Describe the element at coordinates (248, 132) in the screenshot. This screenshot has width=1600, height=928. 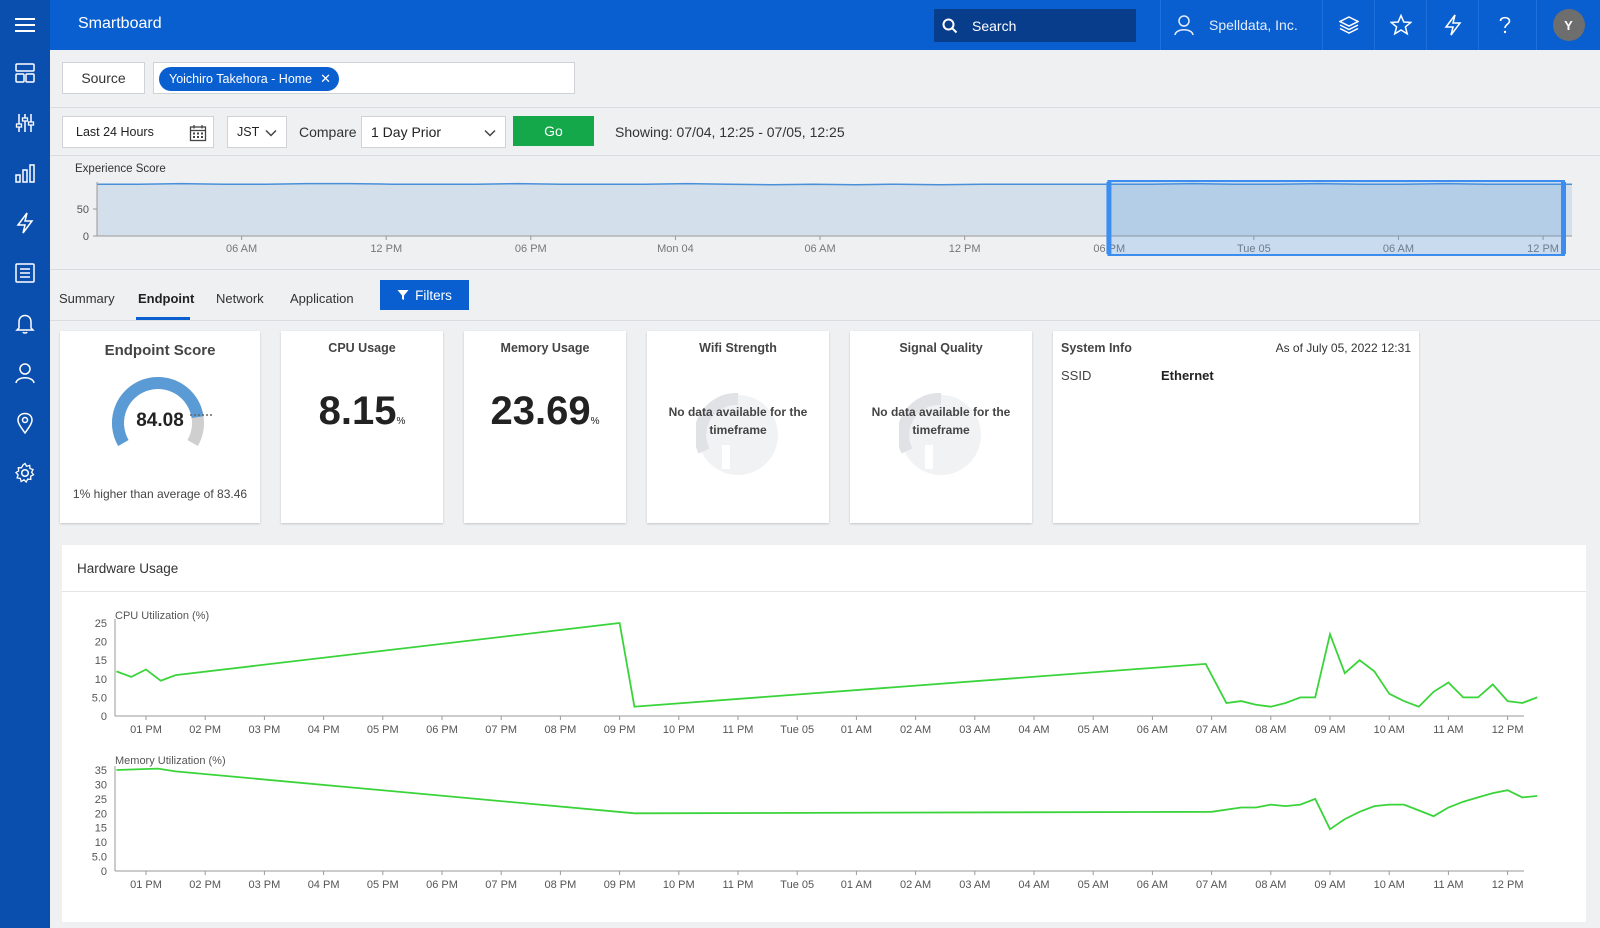
I see `timezone-value: JST` at that location.